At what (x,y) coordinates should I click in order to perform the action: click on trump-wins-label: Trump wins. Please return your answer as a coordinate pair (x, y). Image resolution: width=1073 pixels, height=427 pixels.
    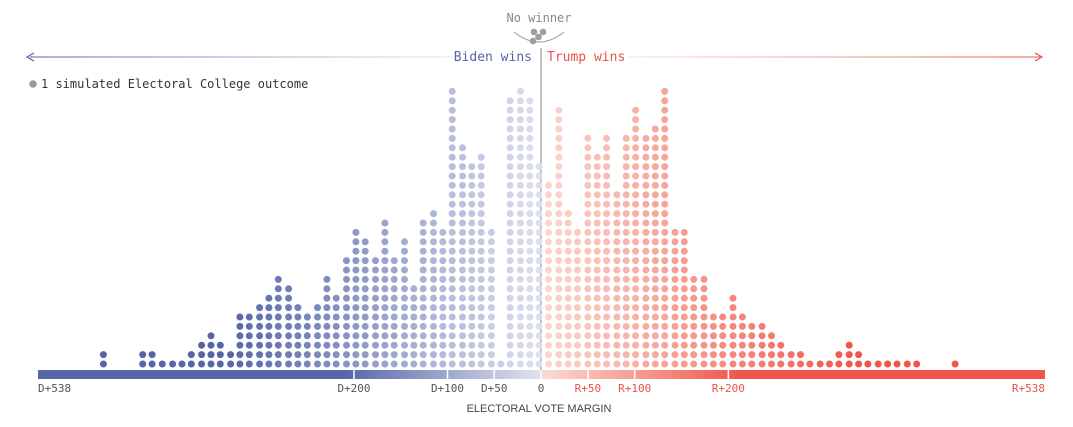
    Looking at the image, I should click on (586, 57).